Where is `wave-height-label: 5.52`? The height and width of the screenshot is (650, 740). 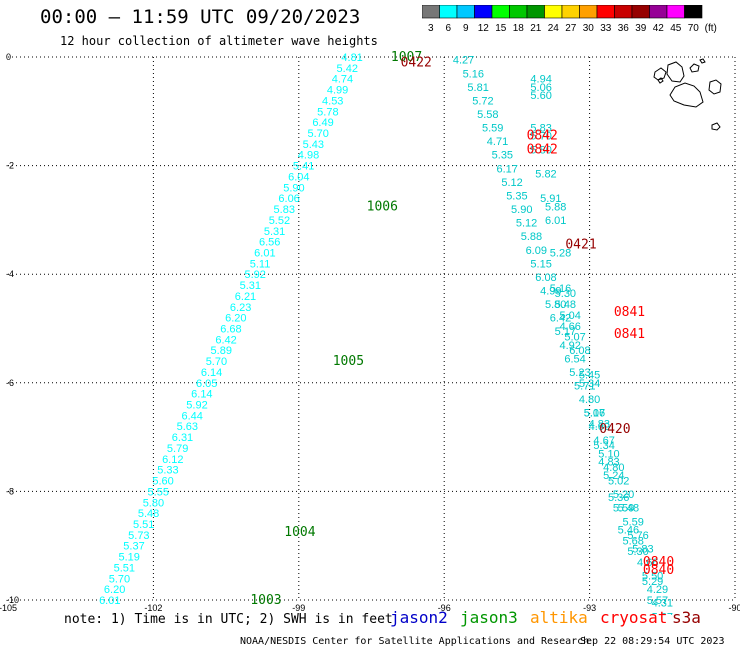 wave-height-label: 5.52 is located at coordinates (279, 221).